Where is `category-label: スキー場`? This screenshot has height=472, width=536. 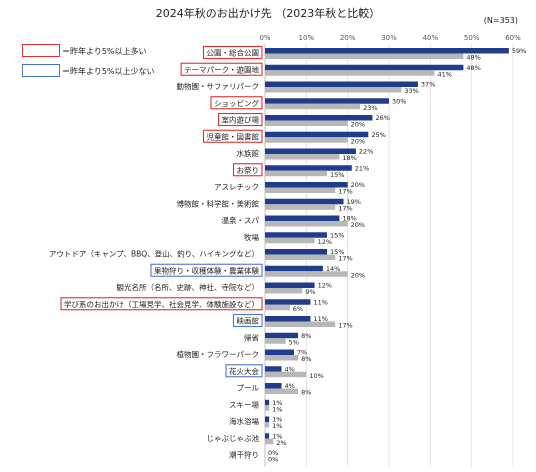 category-label: スキー場 is located at coordinates (244, 404).